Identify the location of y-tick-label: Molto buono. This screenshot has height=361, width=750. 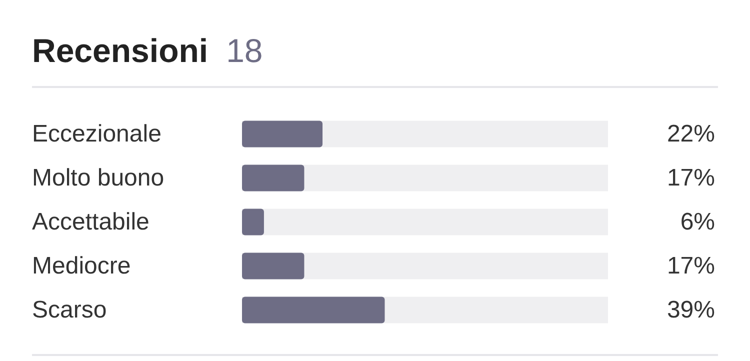
(98, 178).